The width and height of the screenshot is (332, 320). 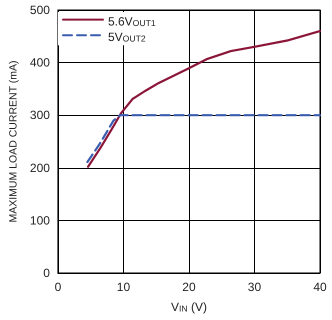 I want to click on y-tick-label: 0, so click(x=46, y=273).